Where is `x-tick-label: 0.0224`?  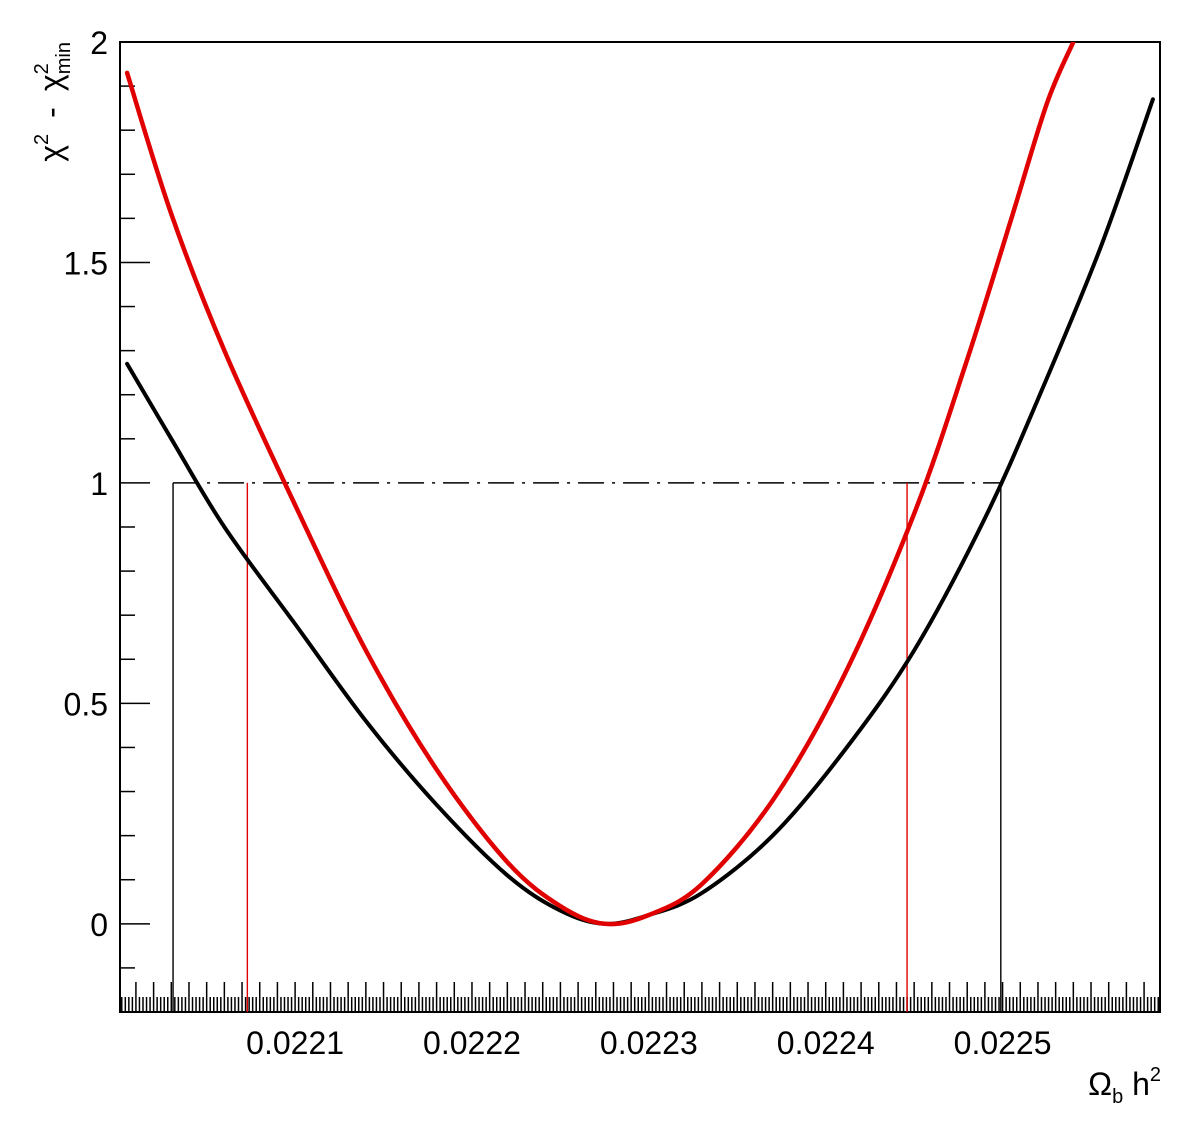
x-tick-label: 0.0224 is located at coordinates (826, 1043).